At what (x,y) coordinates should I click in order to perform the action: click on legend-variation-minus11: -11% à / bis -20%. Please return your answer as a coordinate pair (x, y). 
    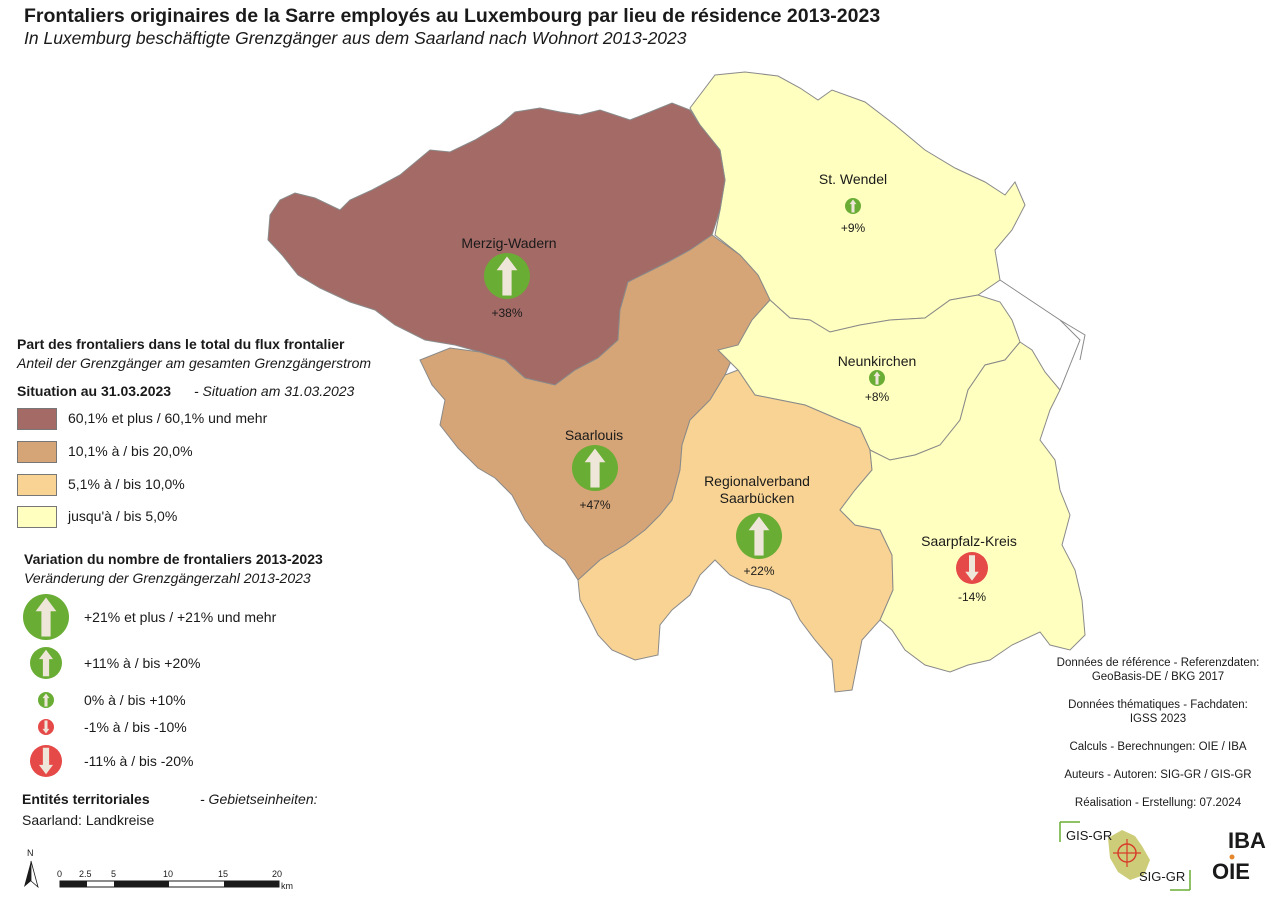
    Looking at the image, I should click on (139, 761).